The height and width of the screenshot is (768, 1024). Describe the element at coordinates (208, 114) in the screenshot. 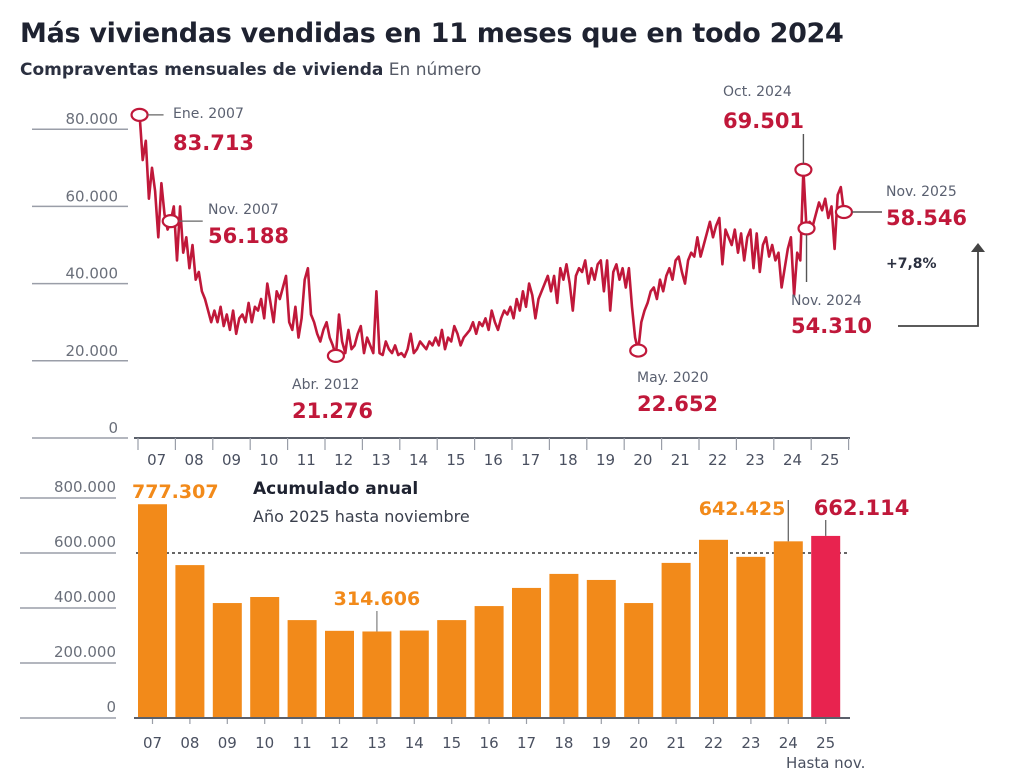

I see `annotation-date: Ene. 2007` at that location.